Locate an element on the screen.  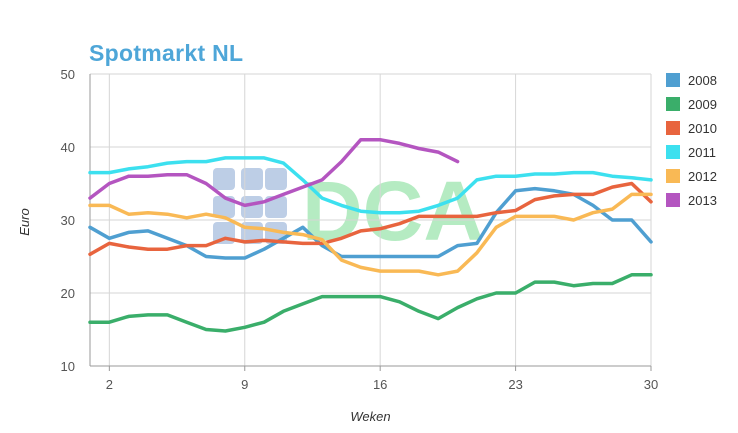
series-line-2011 is located at coordinates (370, 185).